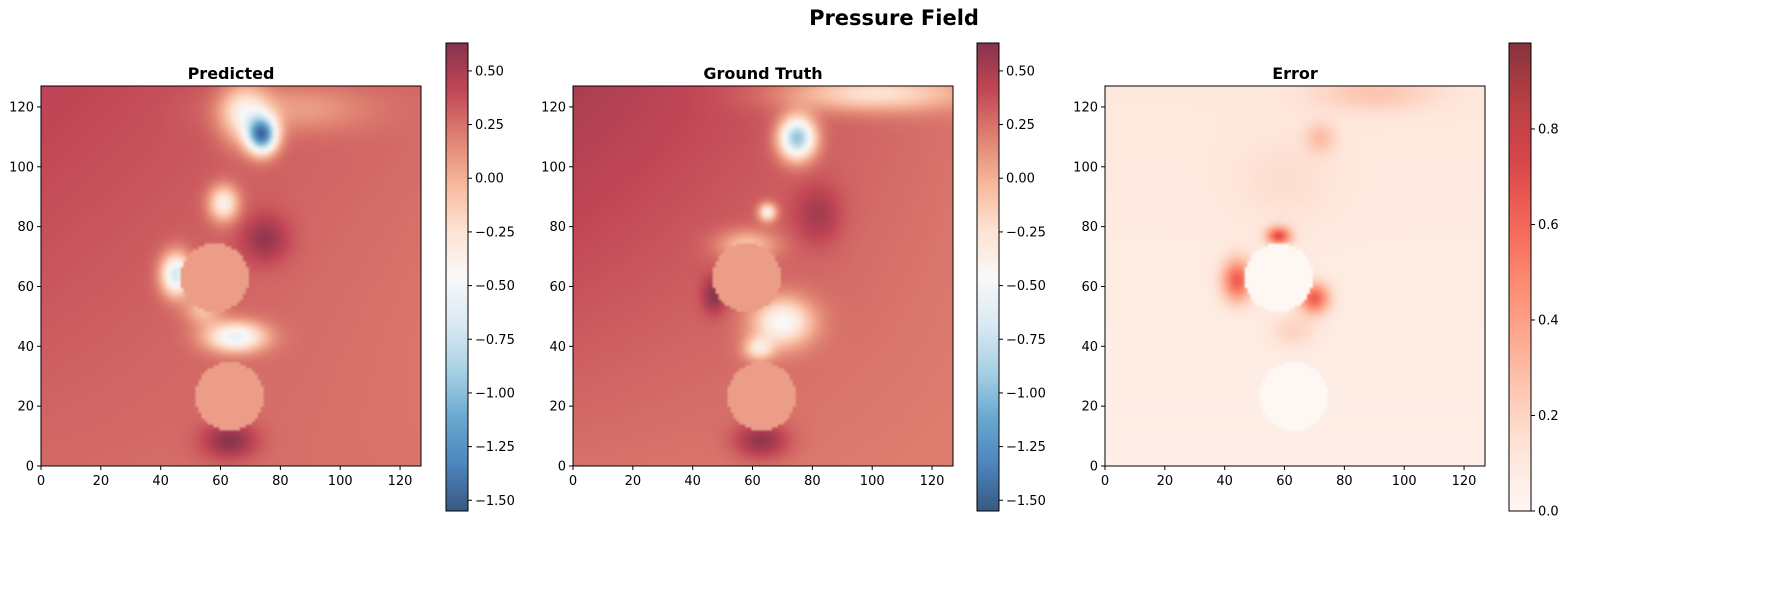  What do you see at coordinates (1548, 416) in the screenshot?
I see `colorbar-tick-label: 0.2` at bounding box center [1548, 416].